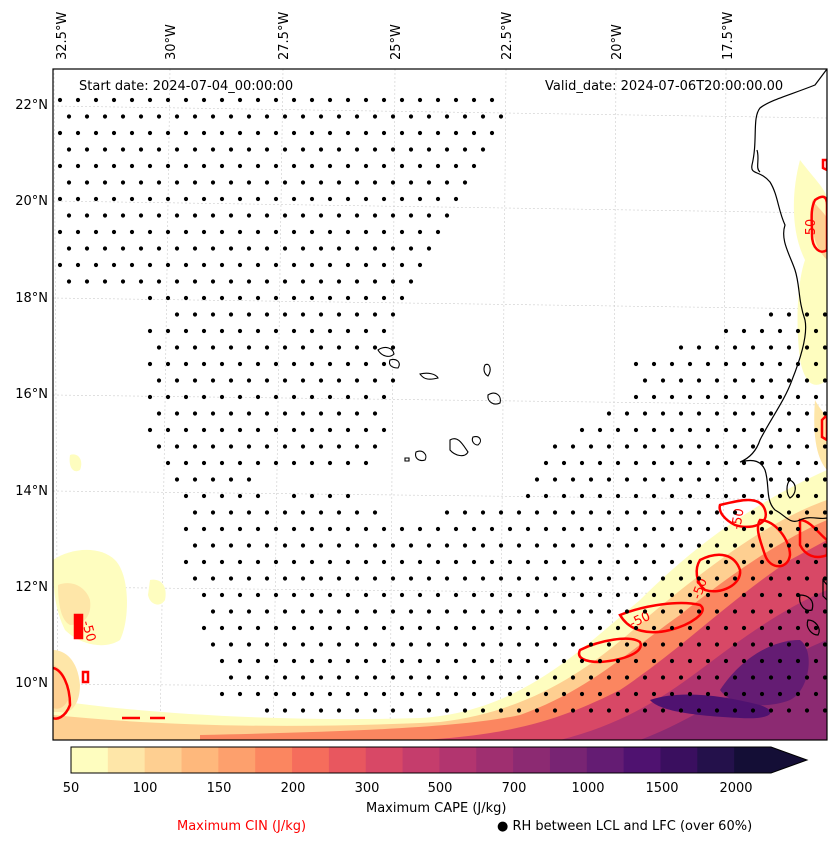 Image resolution: width=837 pixels, height=845 pixels. I want to click on colorbar-outline, so click(439, 760).